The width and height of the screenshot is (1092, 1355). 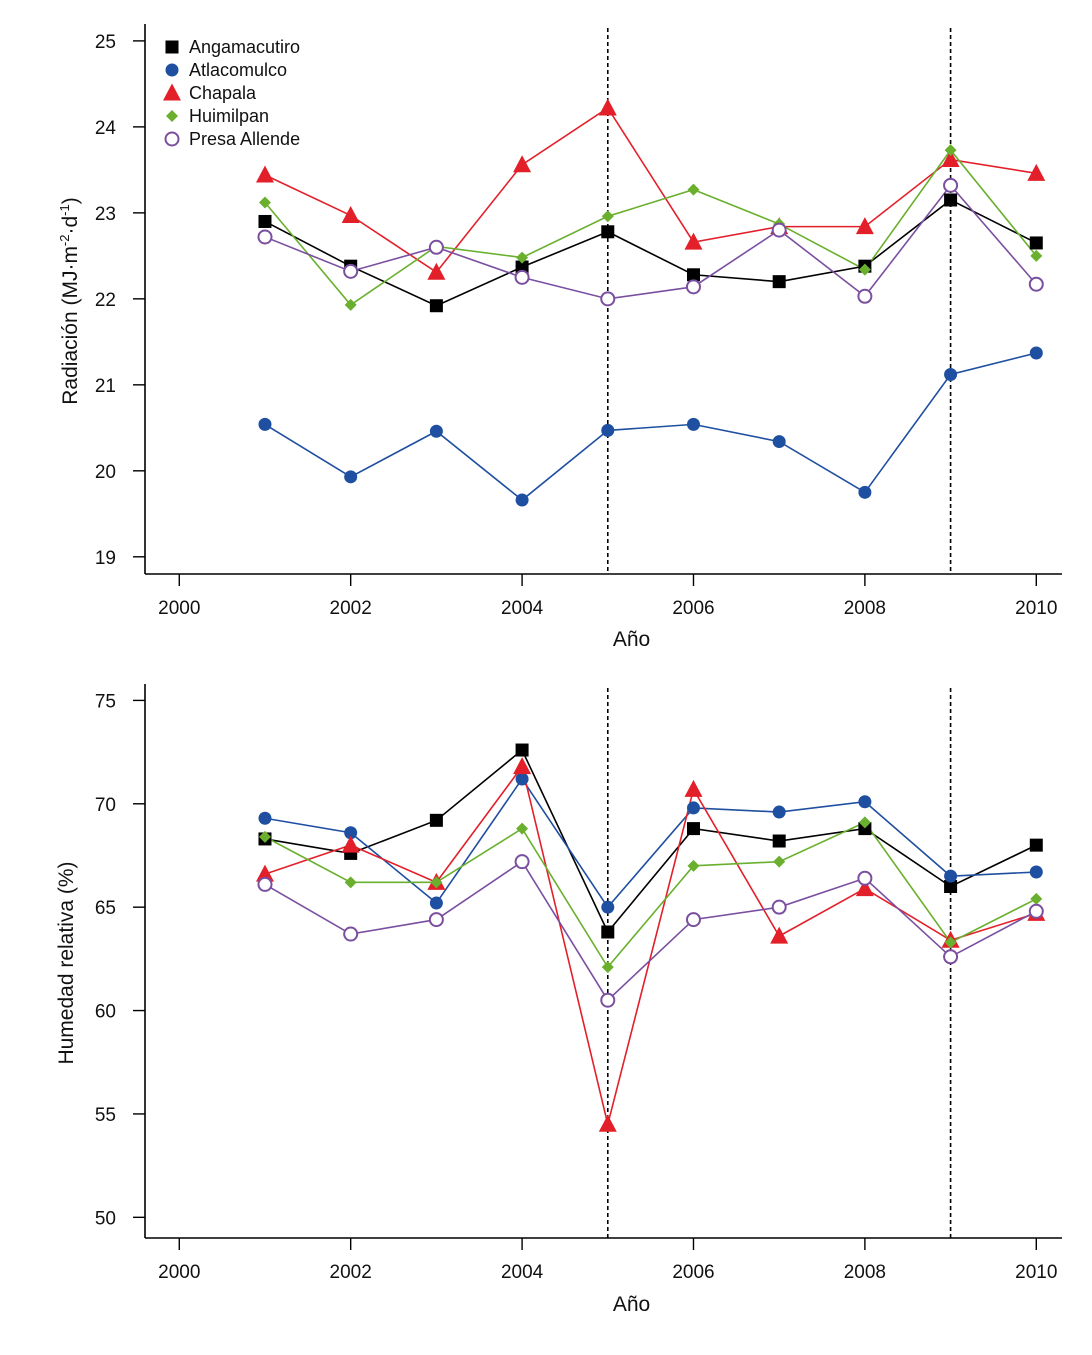 I want to click on series-huimilpan, so click(x=650, y=895).